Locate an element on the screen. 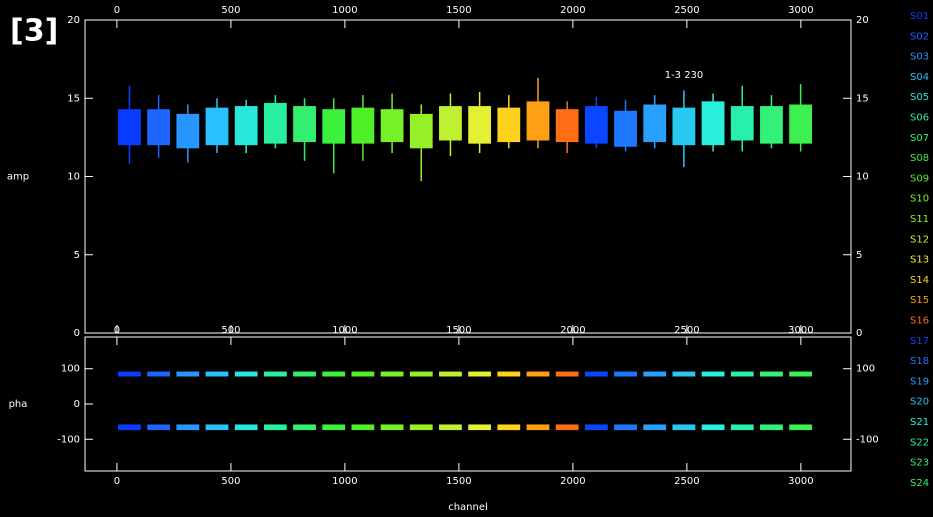  legend-entry: S20 is located at coordinates (919, 402).